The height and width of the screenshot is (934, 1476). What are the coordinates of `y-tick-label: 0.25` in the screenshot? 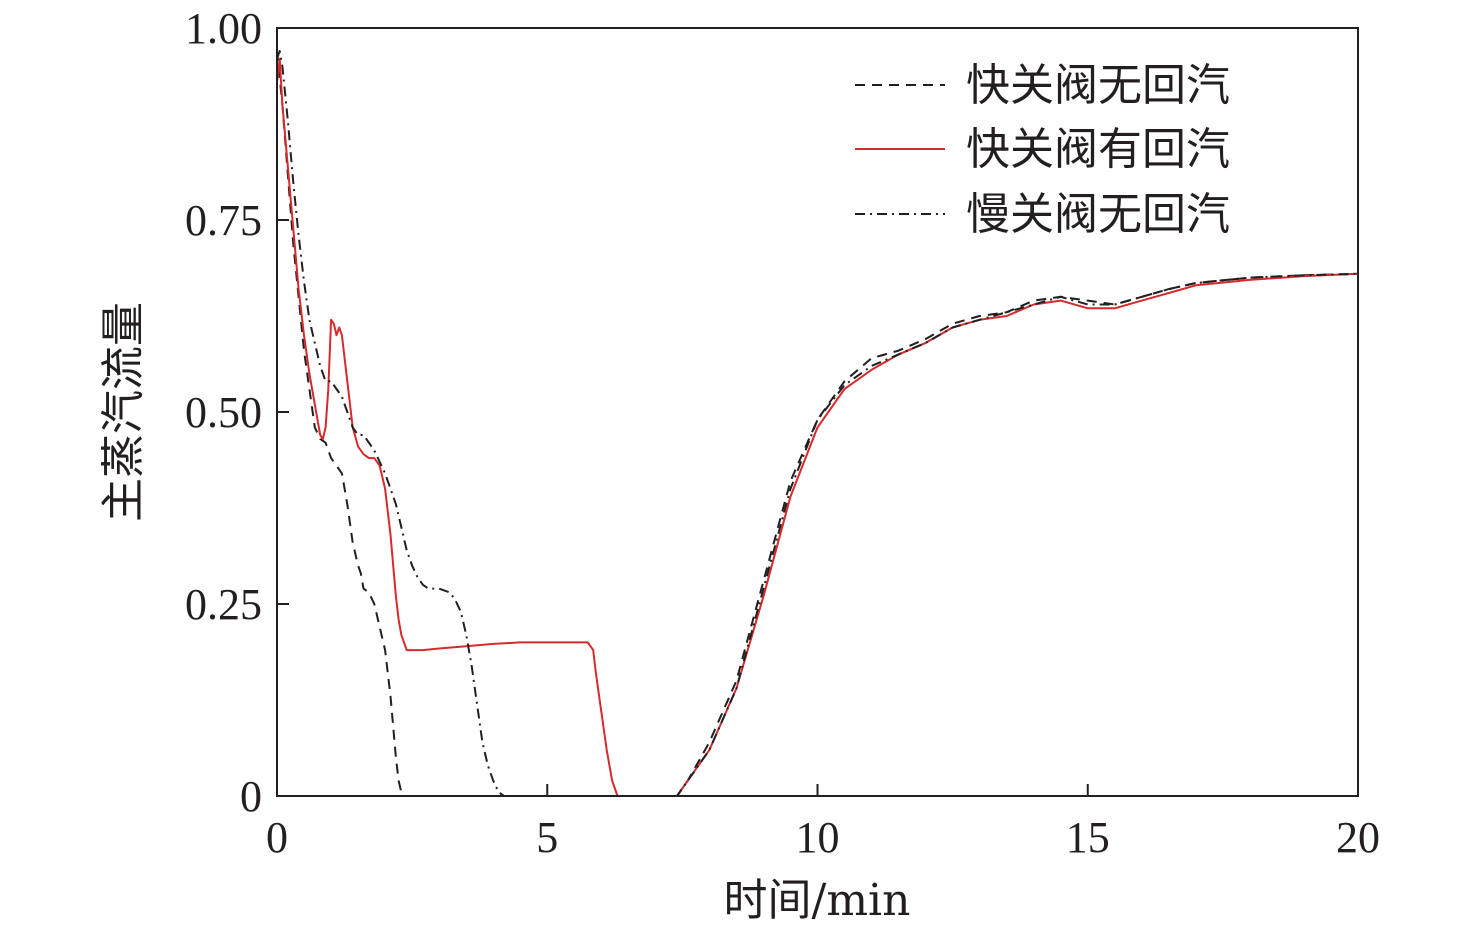 It's located at (223, 604).